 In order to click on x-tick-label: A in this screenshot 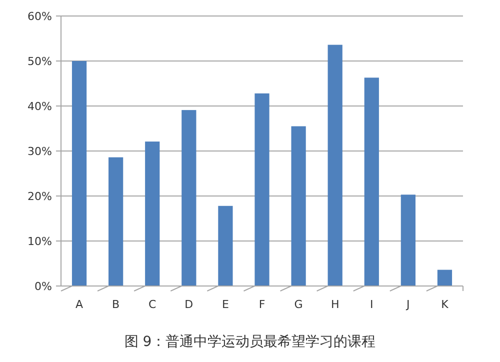, I will do `click(80, 304)`.